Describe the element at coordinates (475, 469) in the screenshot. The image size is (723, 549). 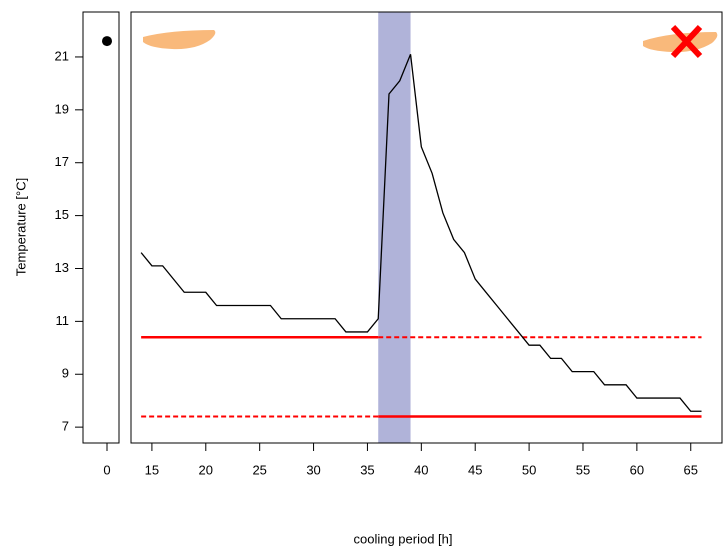
I see `x-tick-label: 45` at that location.